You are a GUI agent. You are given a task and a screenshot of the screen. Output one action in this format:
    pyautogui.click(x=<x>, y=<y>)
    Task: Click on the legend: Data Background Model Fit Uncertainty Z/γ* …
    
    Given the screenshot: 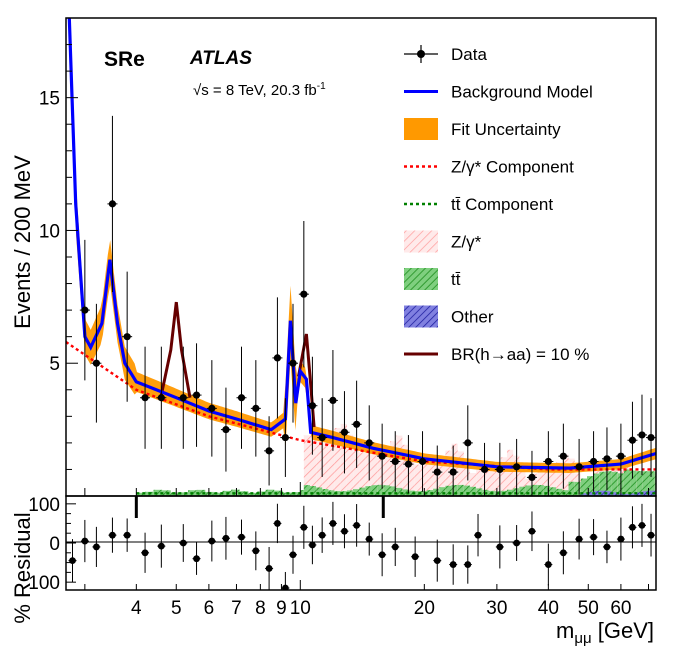 What is the action you would take?
    pyautogui.click(x=498, y=204)
    